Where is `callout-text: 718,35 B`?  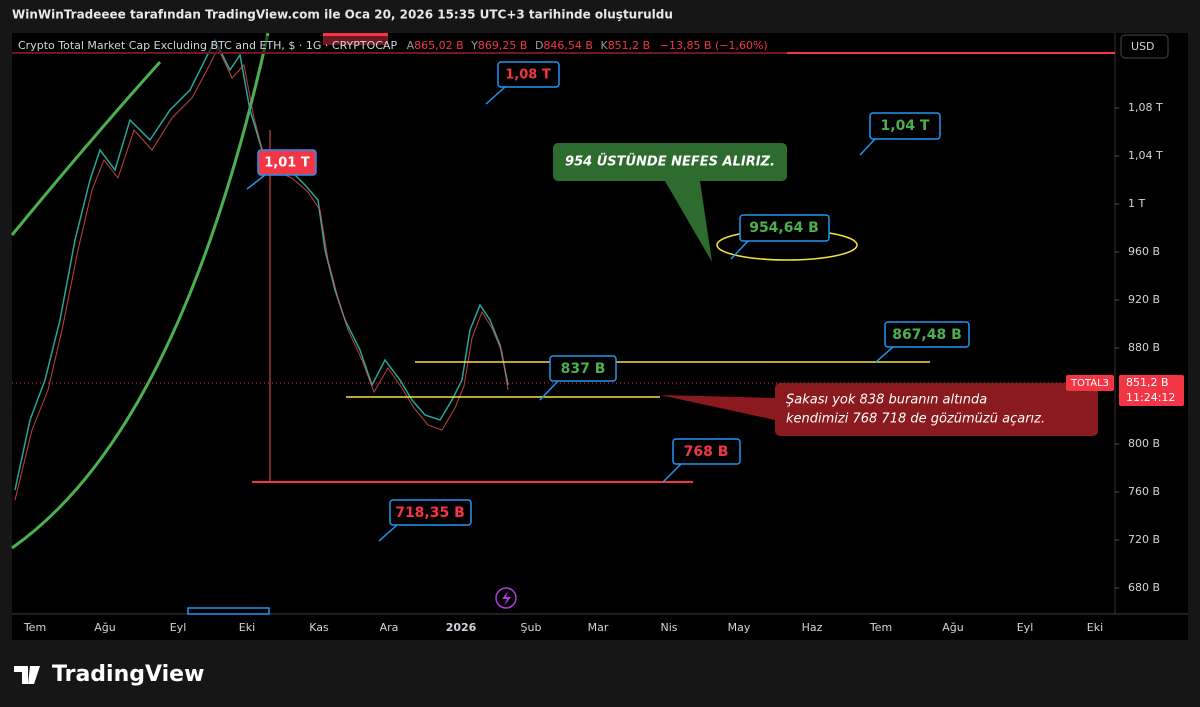
callout-text: 718,35 B is located at coordinates (430, 513).